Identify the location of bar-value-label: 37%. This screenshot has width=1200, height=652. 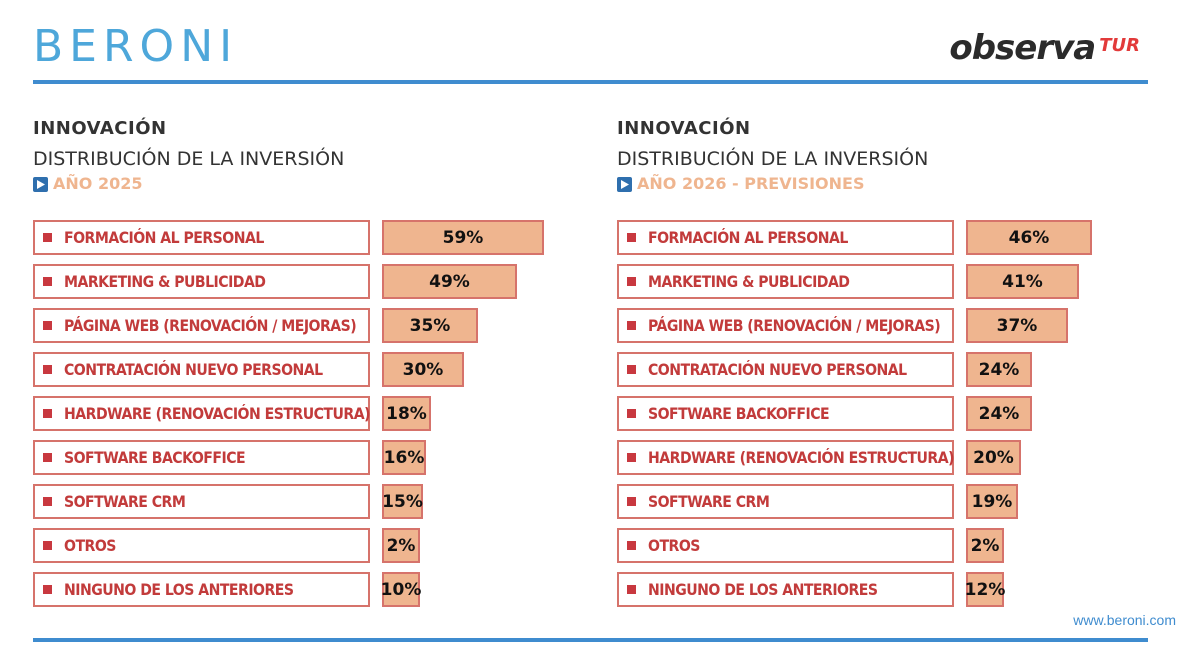
(1017, 325).